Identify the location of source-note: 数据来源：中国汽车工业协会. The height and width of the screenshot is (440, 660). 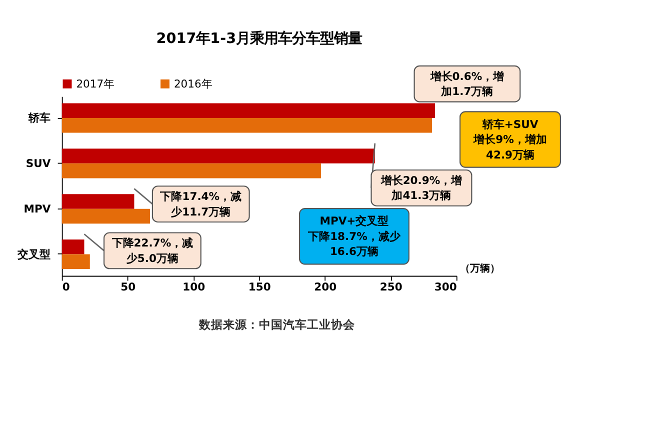
(277, 325).